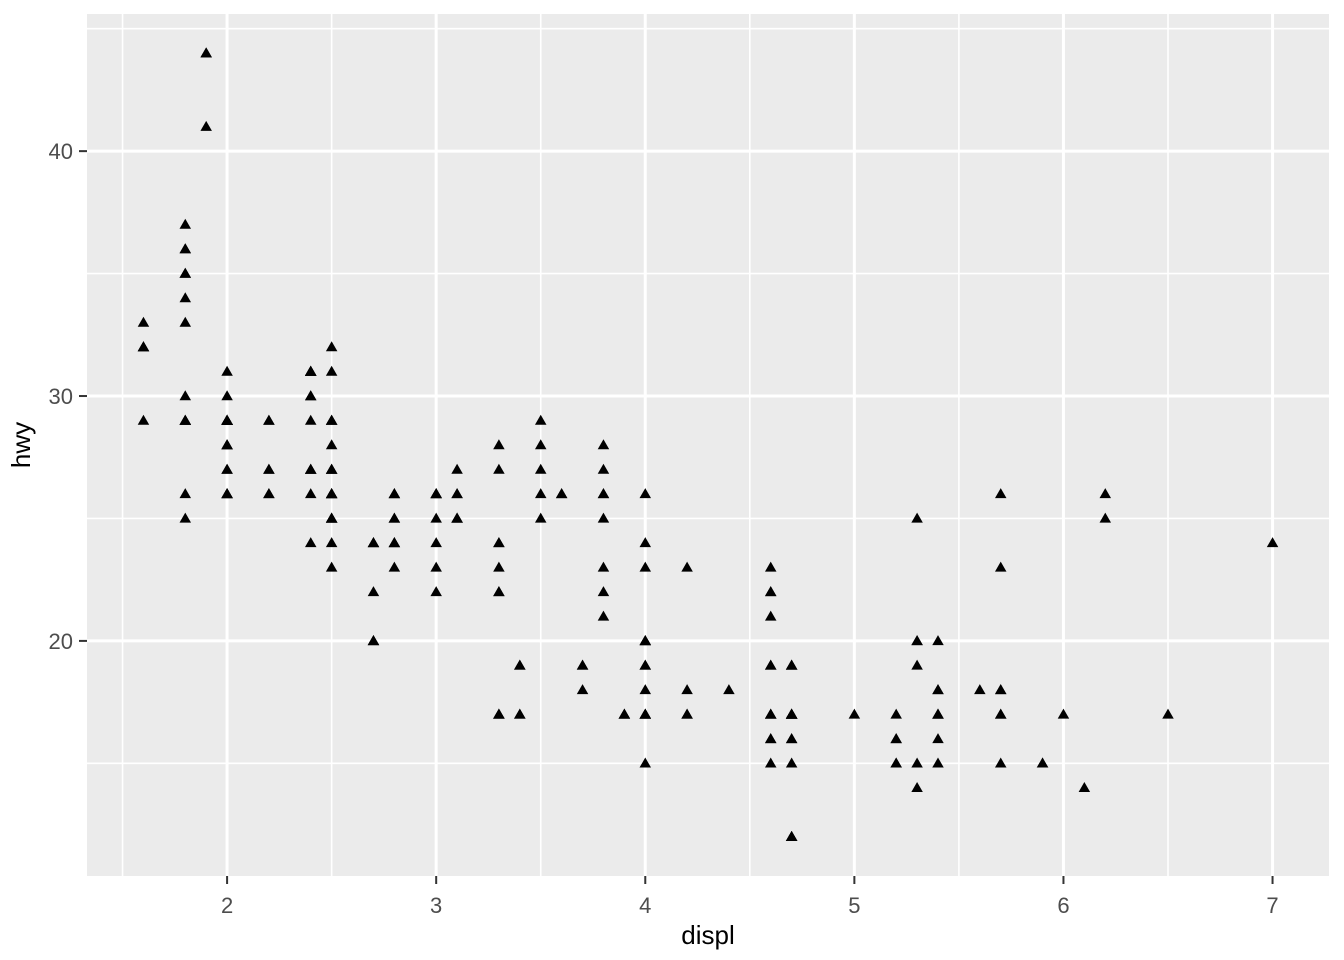 This screenshot has height=960, width=1344. Describe the element at coordinates (707, 935) in the screenshot. I see `x-axis-title: displ` at that location.